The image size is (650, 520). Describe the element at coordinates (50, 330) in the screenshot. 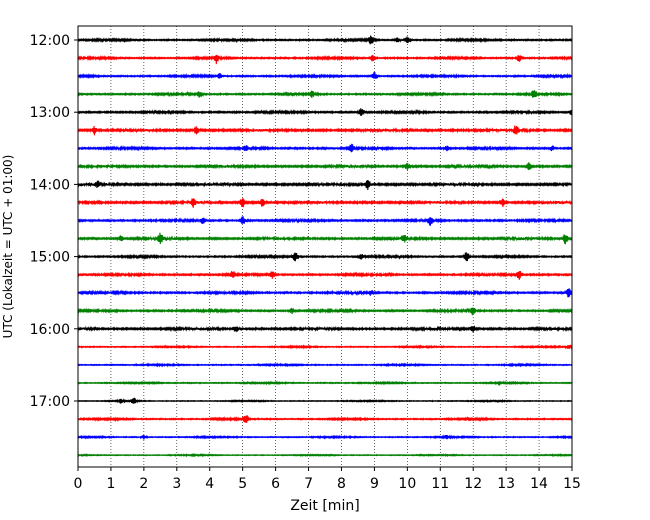

I see `y-tick-label: 16:00` at that location.